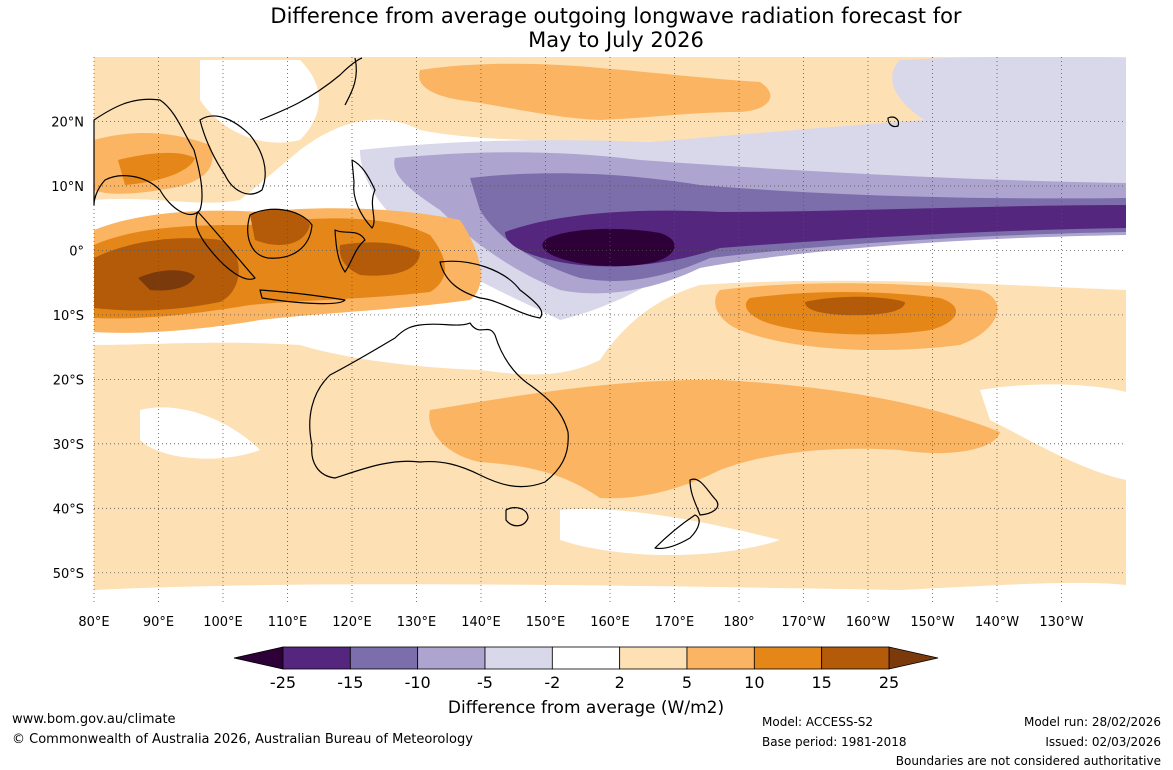 This screenshot has width=1173, height=770. What do you see at coordinates (200, 433) in the screenshot?
I see `near-normal-region-west` at bounding box center [200, 433].